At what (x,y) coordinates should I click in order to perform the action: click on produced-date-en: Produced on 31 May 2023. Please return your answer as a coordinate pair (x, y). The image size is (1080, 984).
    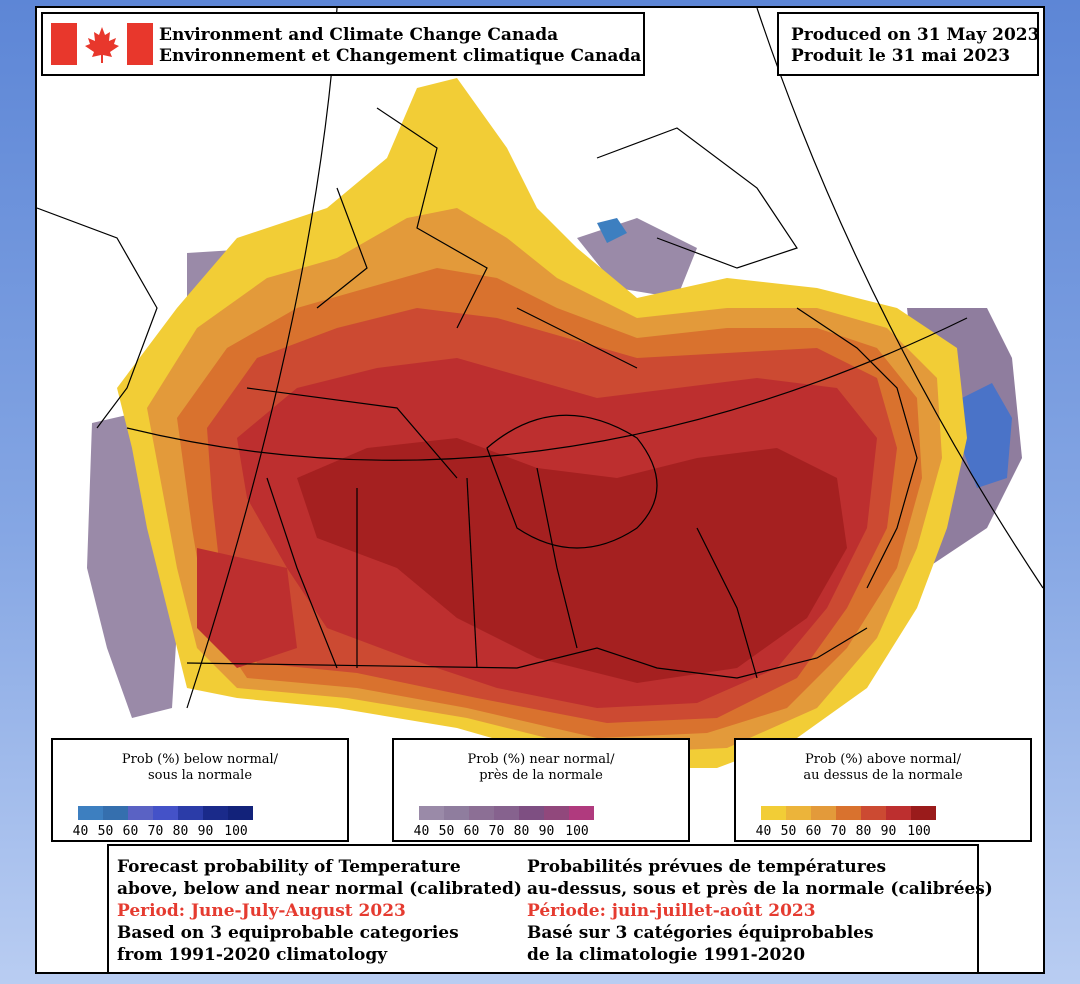
    Looking at the image, I should click on (915, 35).